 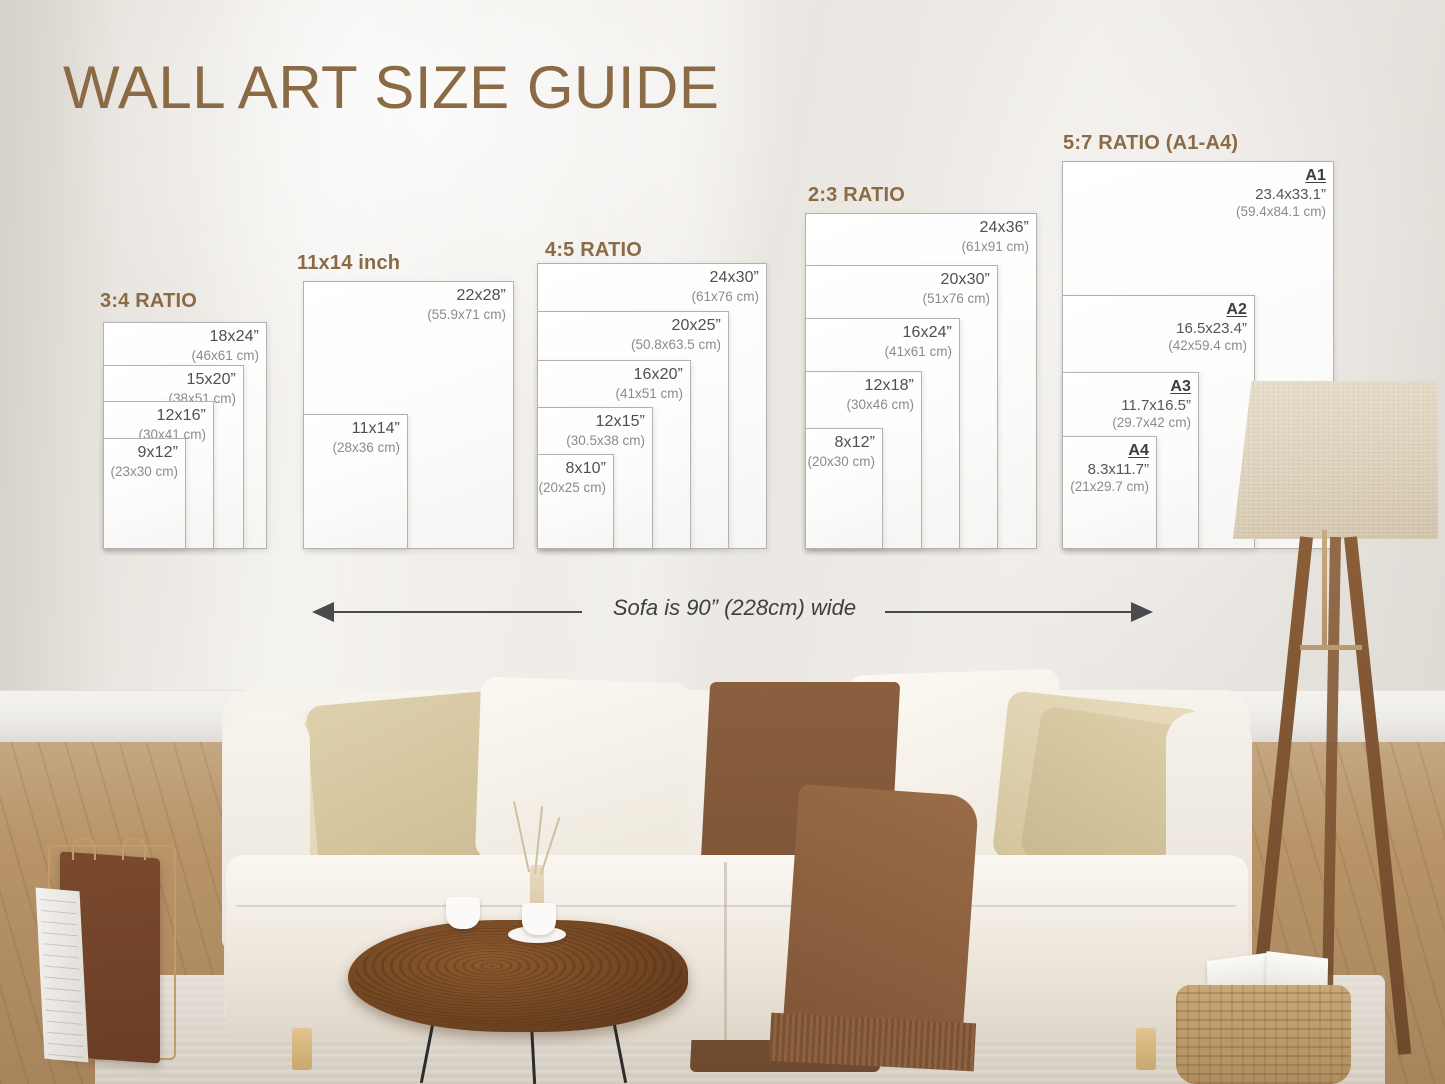 I want to click on frame-inches: 18x24”, so click(x=234, y=336).